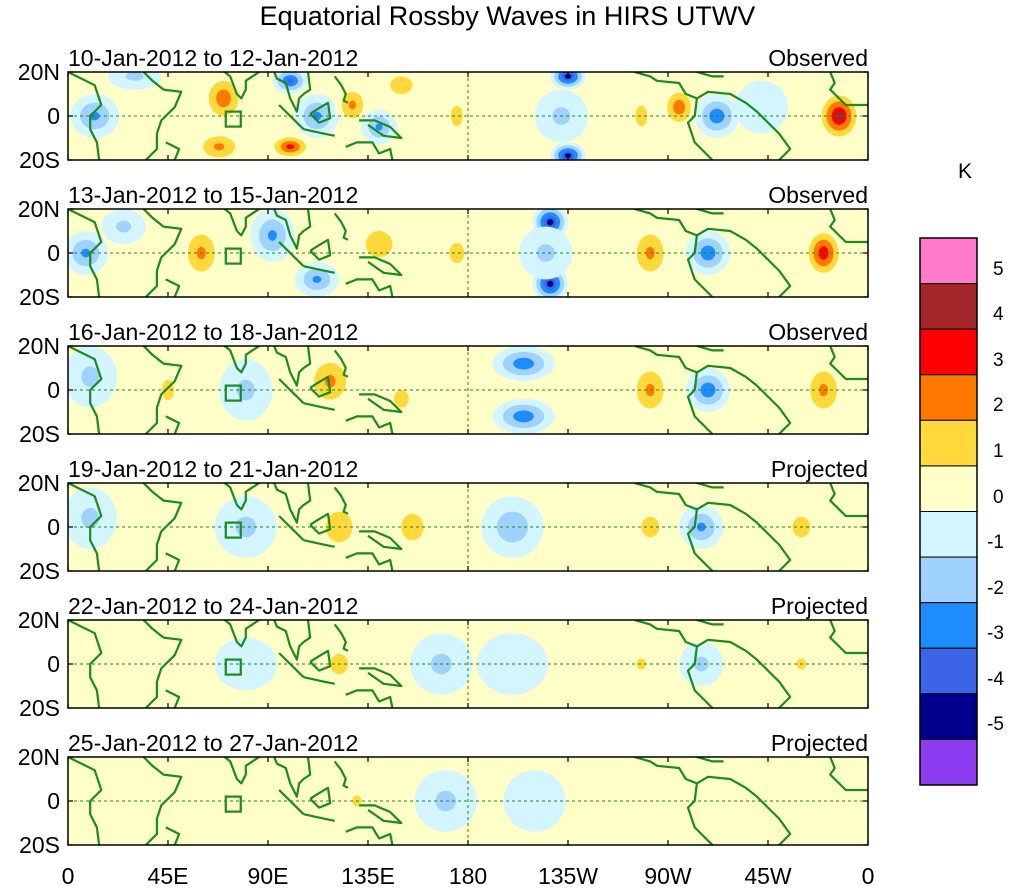  Describe the element at coordinates (998, 269) in the screenshot. I see `colorbar-level-label: 5` at that location.